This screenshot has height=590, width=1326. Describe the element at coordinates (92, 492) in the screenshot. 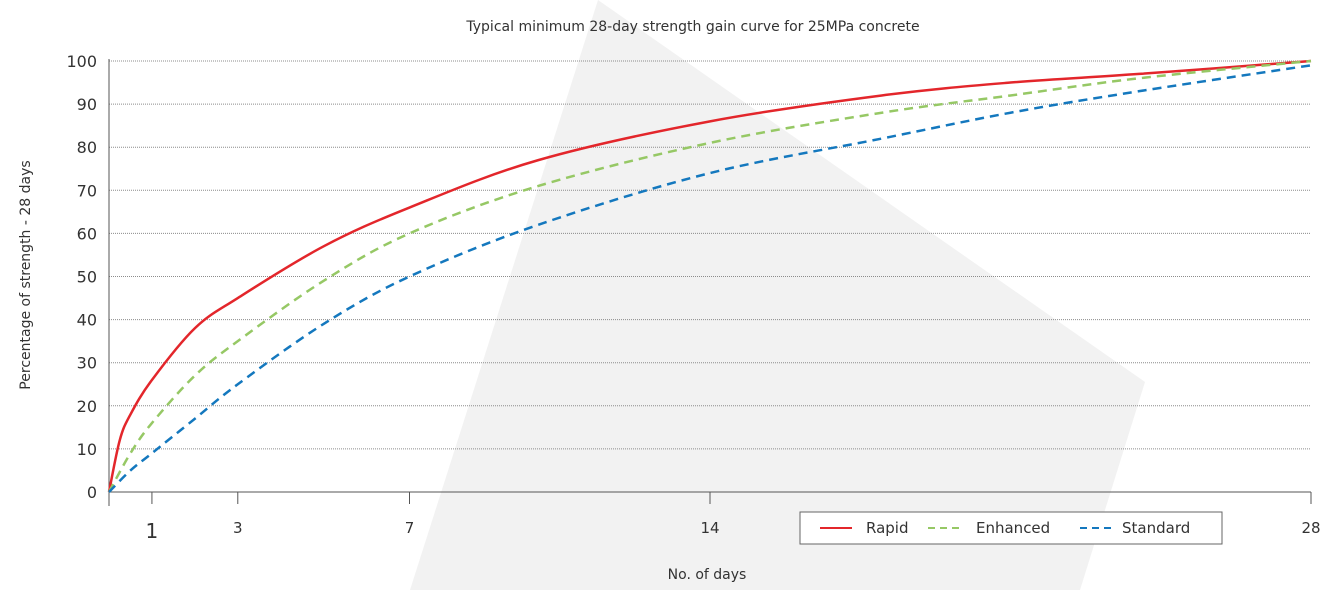

I see `y-tick-label-0: 0` at that location.